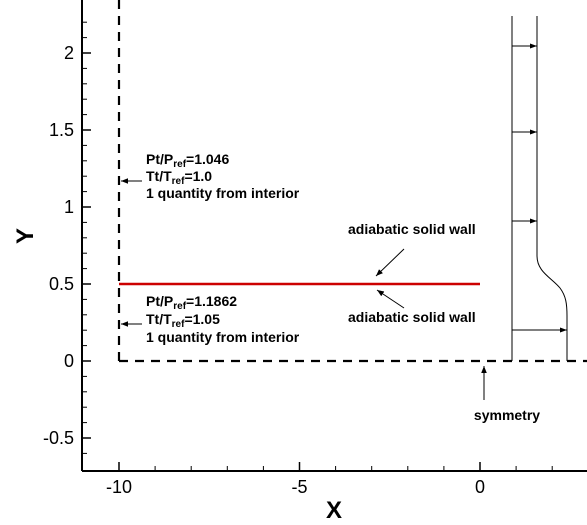 This screenshot has width=587, height=525. I want to click on y-tick-label: 1, so click(69, 207).